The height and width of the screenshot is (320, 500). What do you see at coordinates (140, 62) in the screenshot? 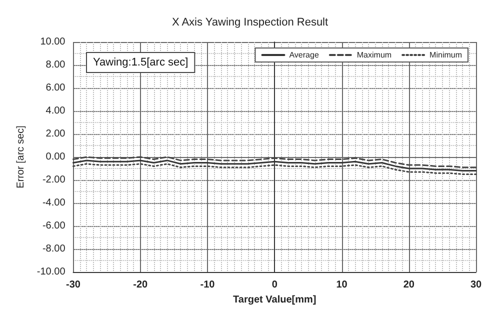
I see `annotation: Yawing:1.5[arc sec]` at bounding box center [140, 62].